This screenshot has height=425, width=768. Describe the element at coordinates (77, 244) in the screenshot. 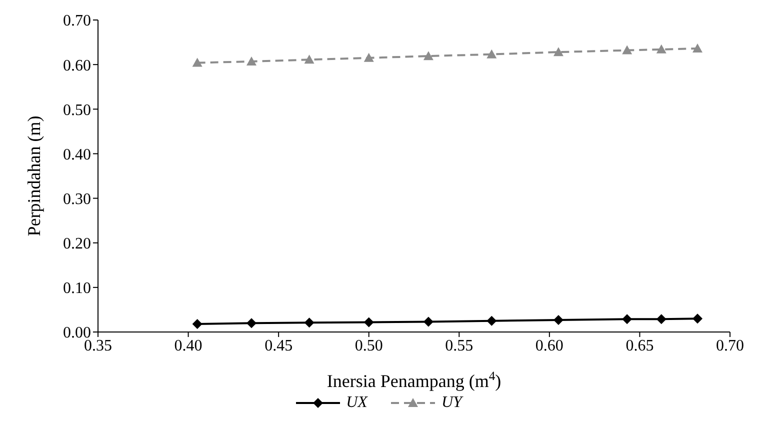

I see `y-tick-label: 0.20` at that location.